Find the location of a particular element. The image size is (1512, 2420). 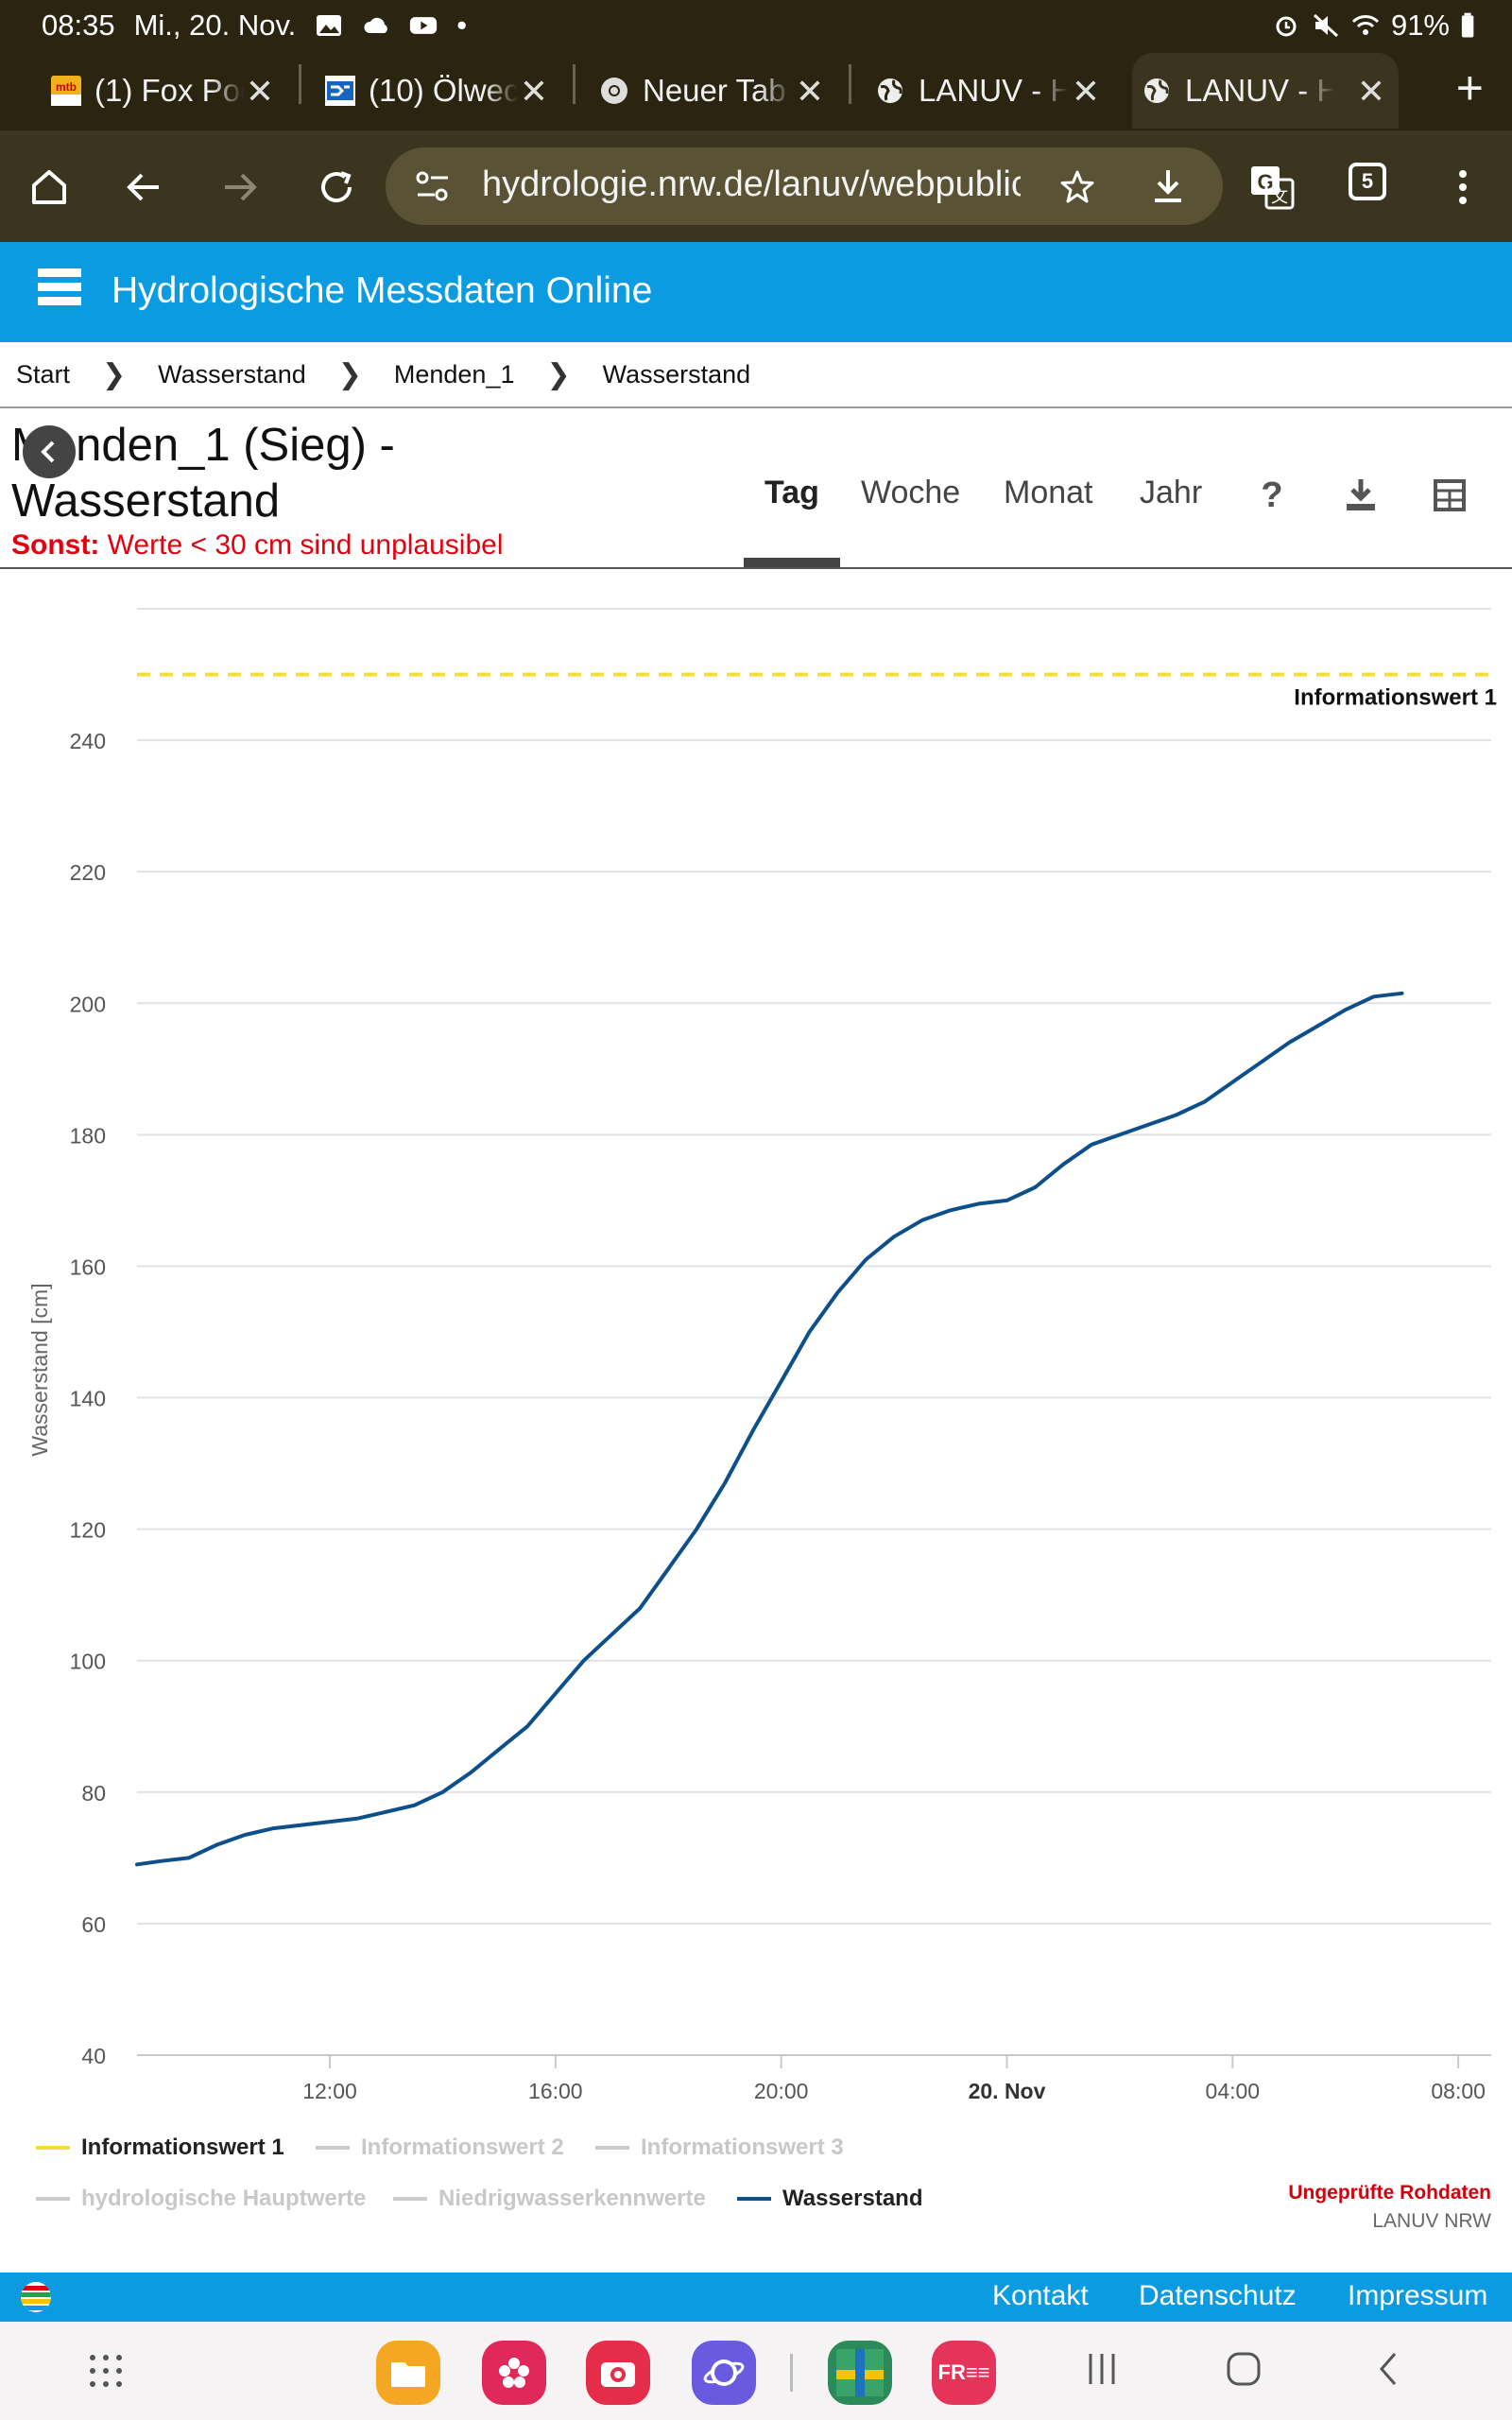

y-tick-label: 100 is located at coordinates (88, 1662).